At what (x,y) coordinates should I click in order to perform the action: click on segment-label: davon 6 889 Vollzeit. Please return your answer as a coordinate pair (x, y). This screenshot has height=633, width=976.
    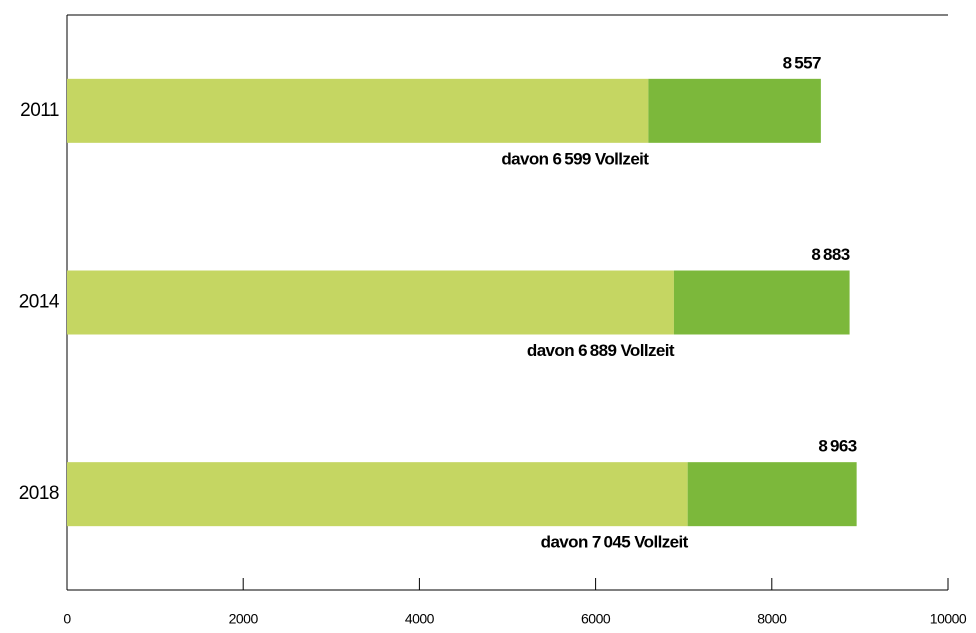
    Looking at the image, I should click on (601, 350).